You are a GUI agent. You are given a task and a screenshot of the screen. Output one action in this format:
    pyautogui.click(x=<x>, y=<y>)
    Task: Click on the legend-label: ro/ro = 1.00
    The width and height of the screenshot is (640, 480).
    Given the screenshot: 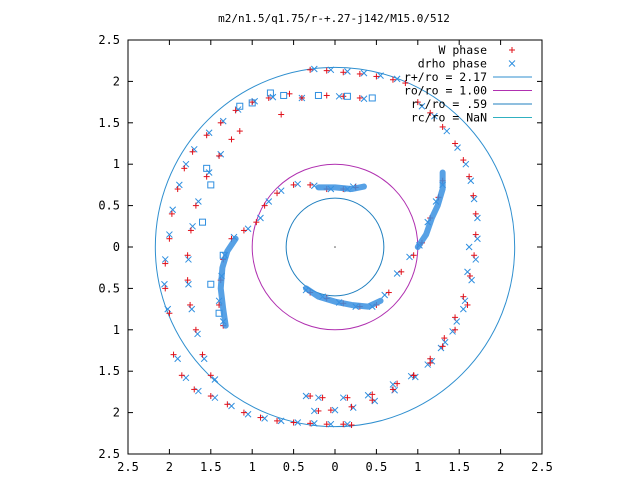 What is the action you would take?
    pyautogui.click(x=445, y=91)
    